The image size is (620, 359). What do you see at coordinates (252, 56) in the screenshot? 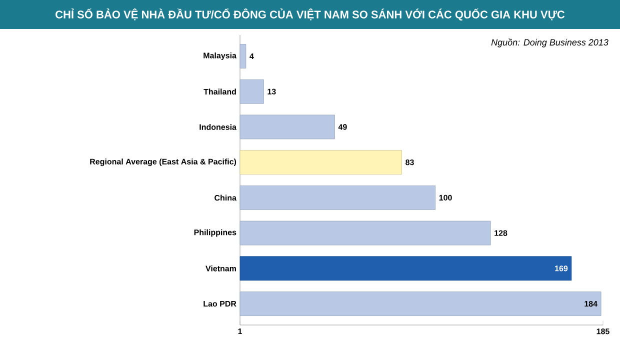
I see `data-label: 4` at bounding box center [252, 56].